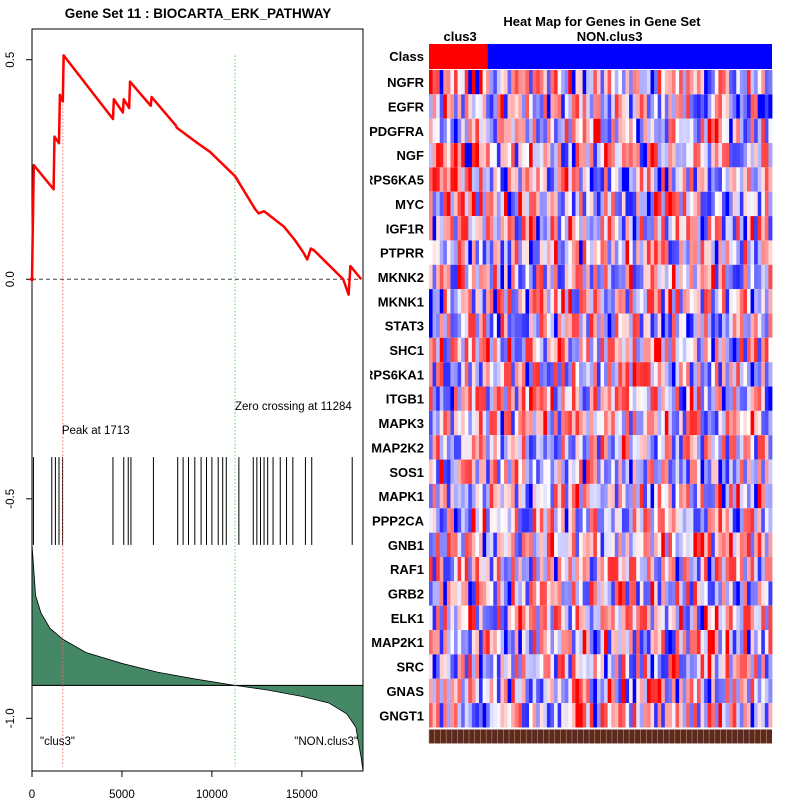 The image size is (800, 800). What do you see at coordinates (411, 667) in the screenshot?
I see `gene-label-src: SRC` at bounding box center [411, 667].